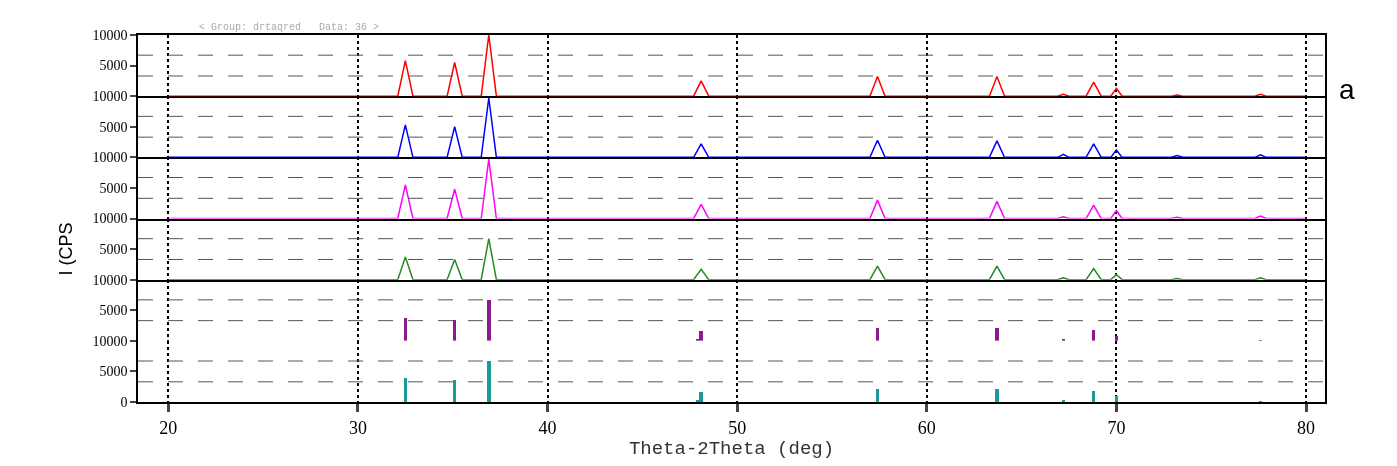  Describe the element at coordinates (737, 66) in the screenshot. I see `line-series` at that location.